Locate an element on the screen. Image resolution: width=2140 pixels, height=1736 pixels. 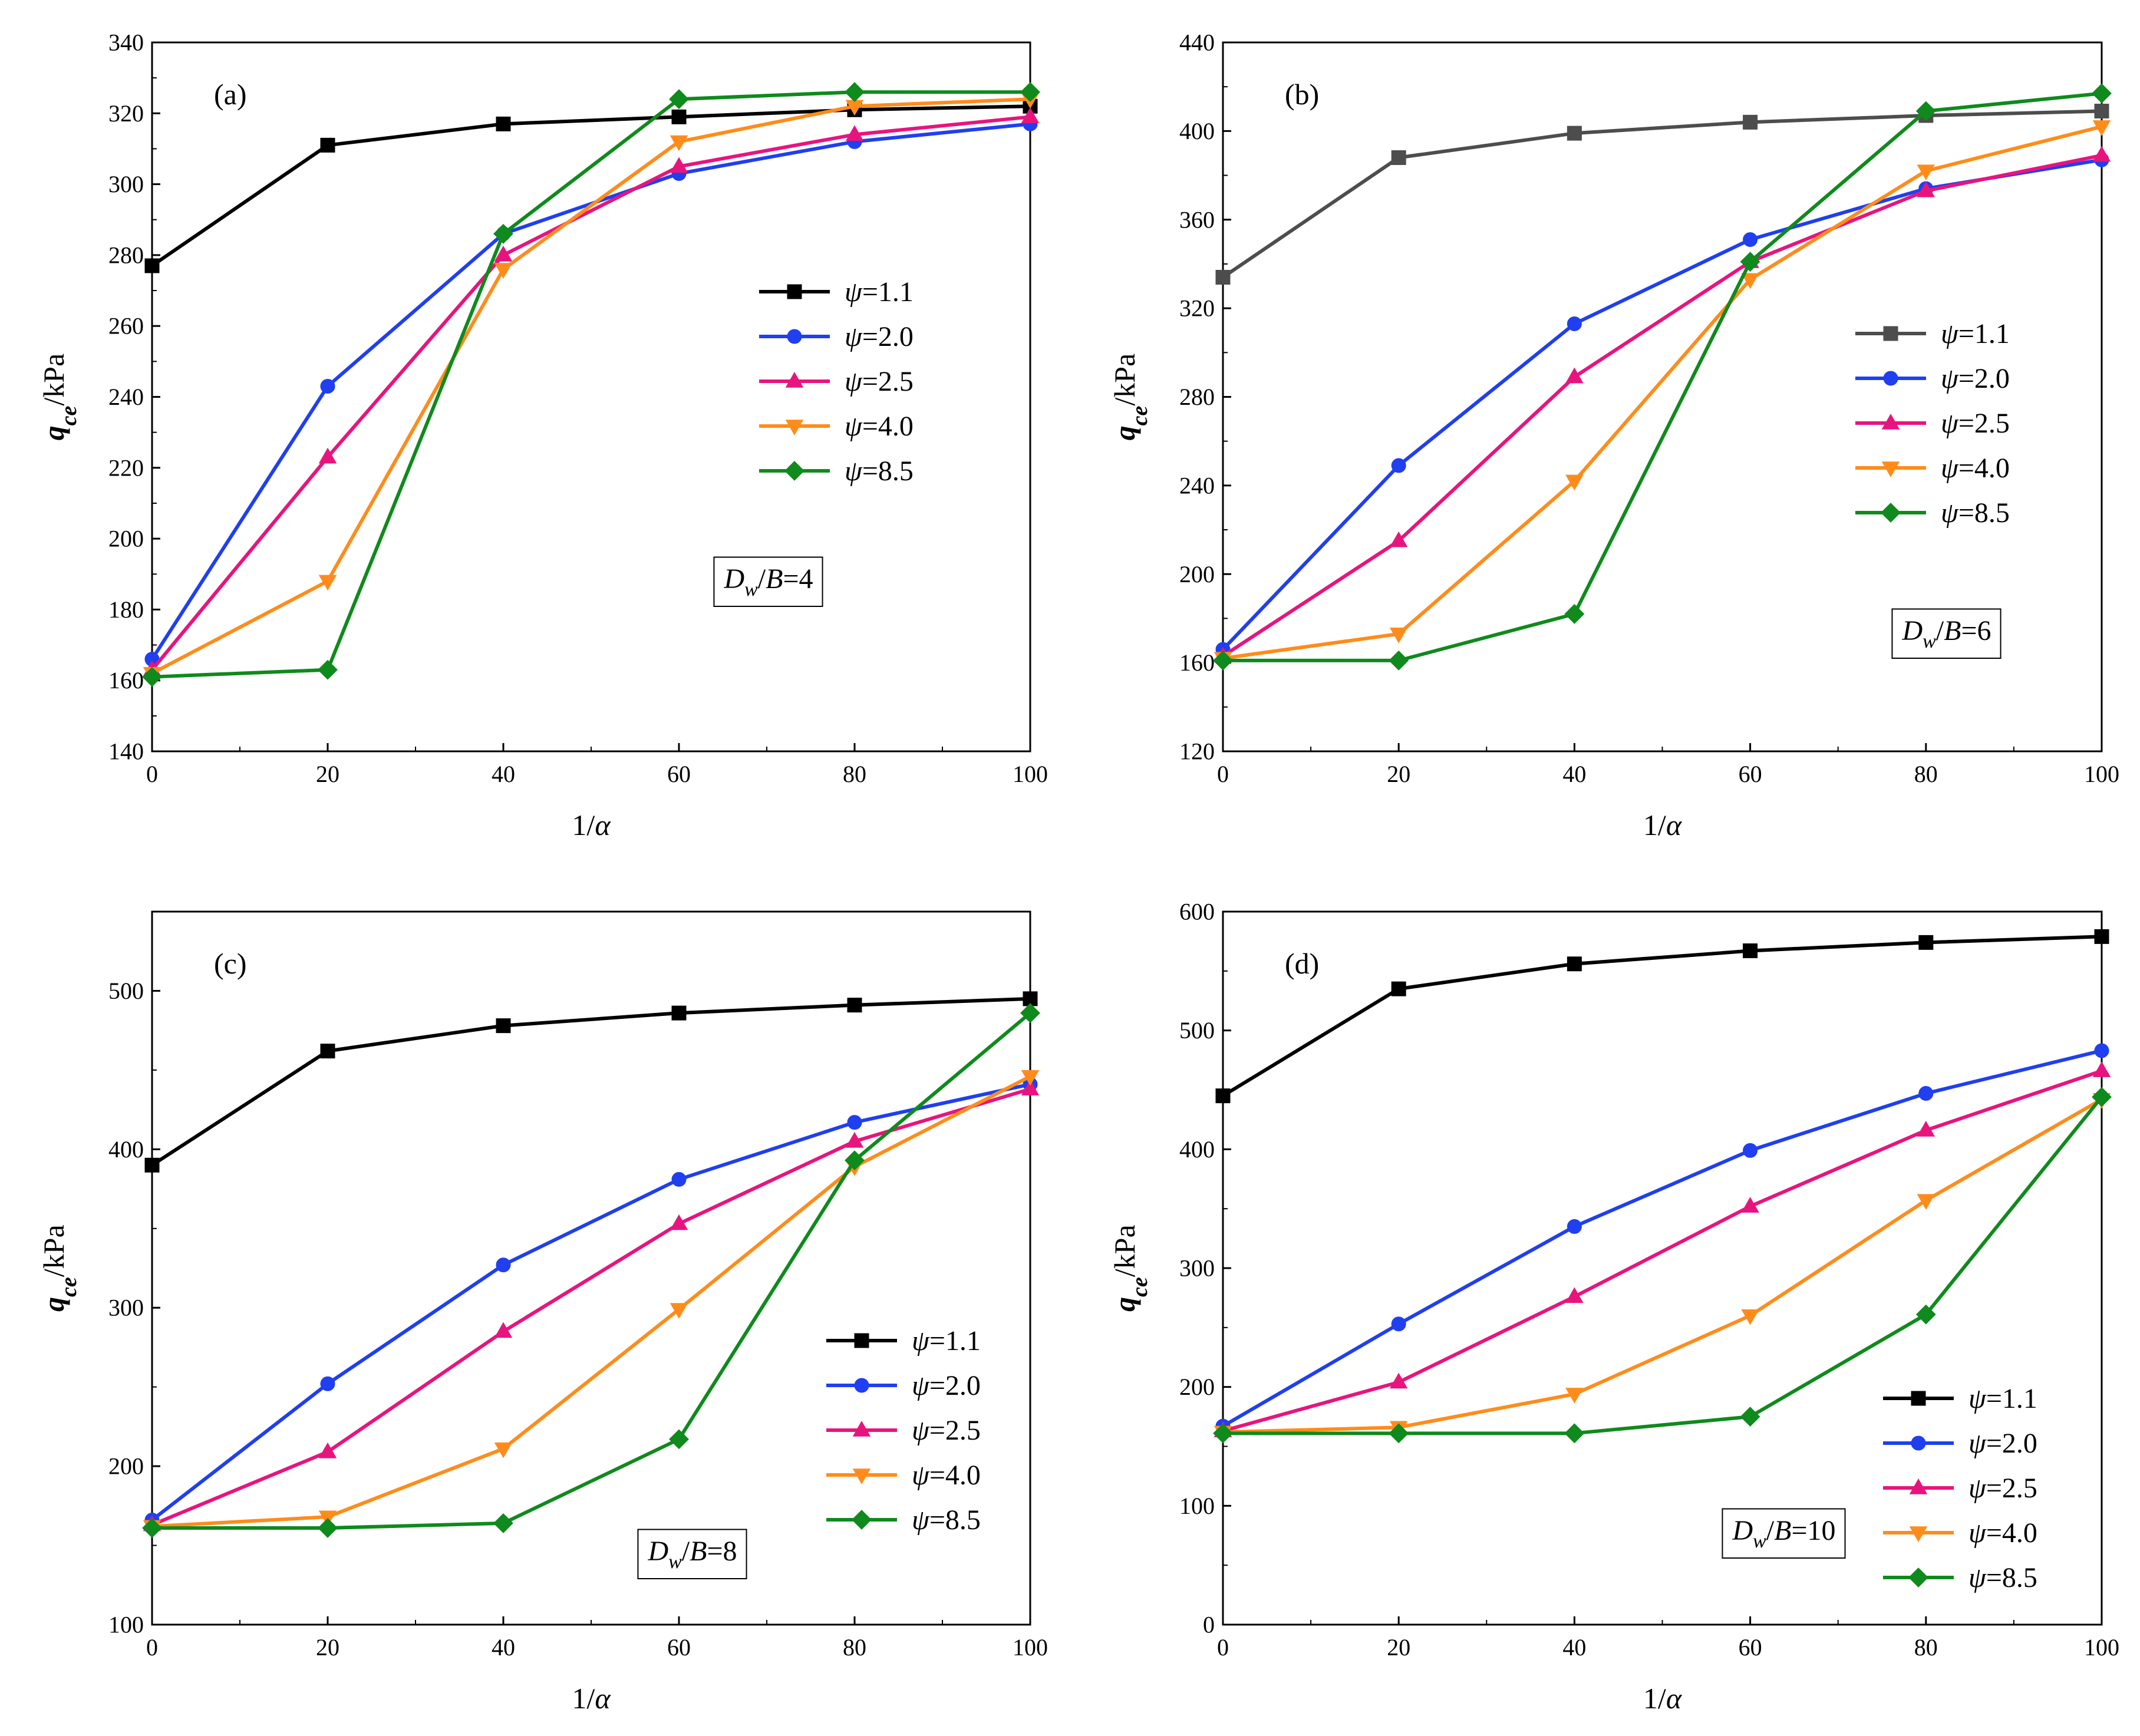
y-tick-label: 180 is located at coordinates (126, 609).